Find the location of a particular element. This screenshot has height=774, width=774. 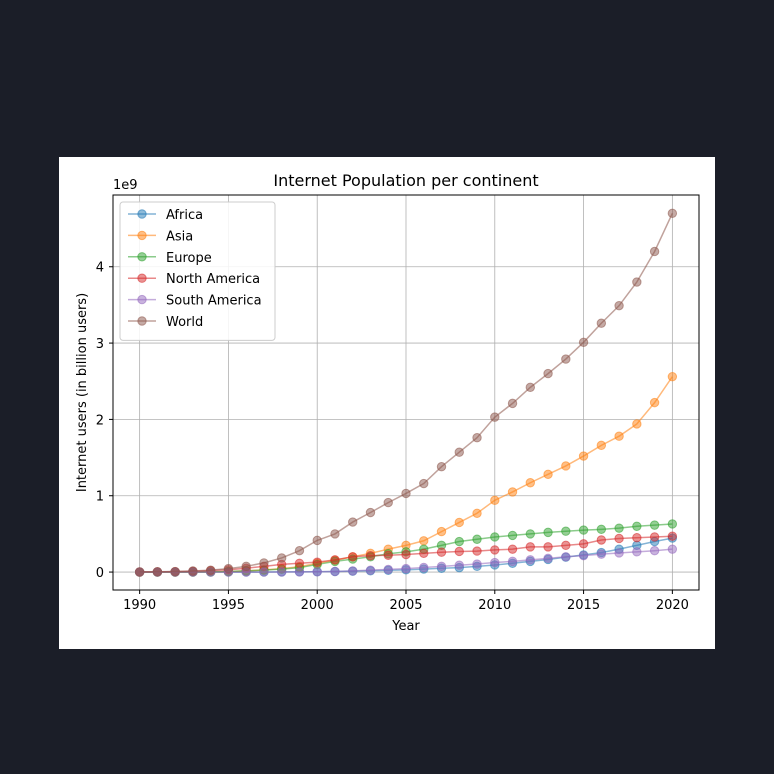

legend-item-africa: Africa is located at coordinates (165, 215).